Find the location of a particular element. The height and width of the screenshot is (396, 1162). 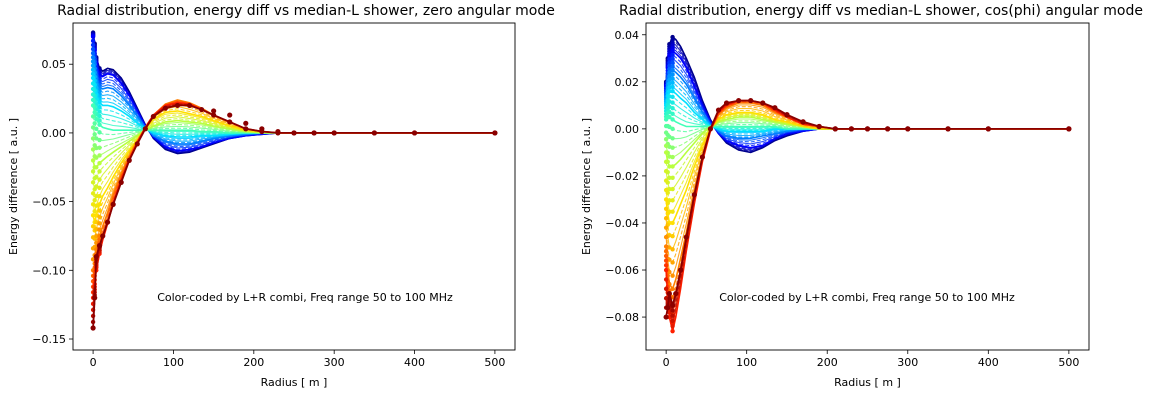

y-tick-label: −0.04 is located at coordinates (622, 223).